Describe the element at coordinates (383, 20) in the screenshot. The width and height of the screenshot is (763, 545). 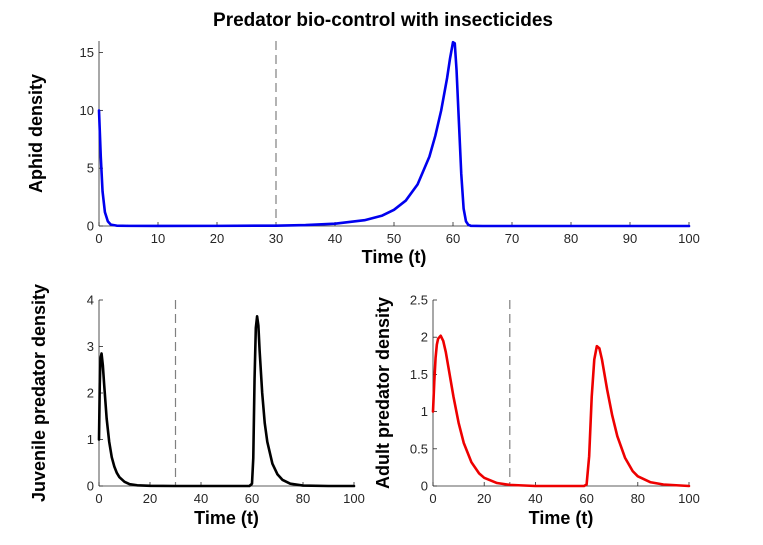
I see `figure-title: Predator bio-control with insecticides` at that location.